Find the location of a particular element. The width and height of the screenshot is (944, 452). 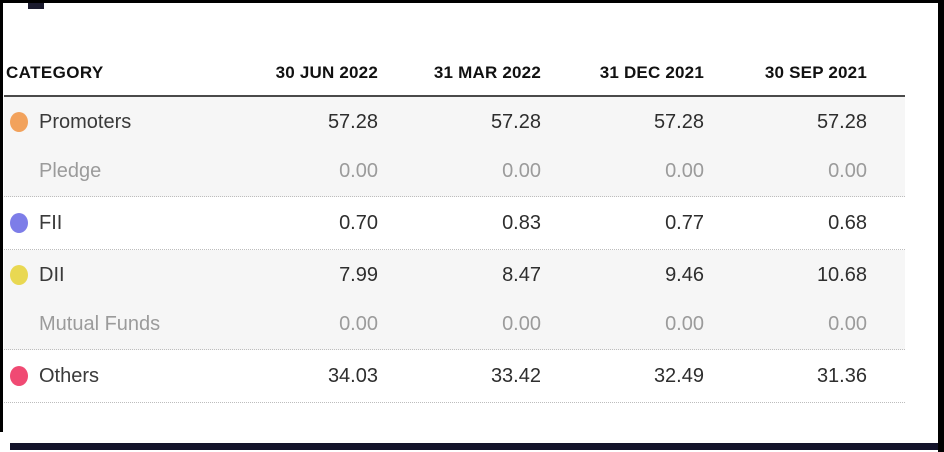

row-label: Promoters is located at coordinates (85, 121).